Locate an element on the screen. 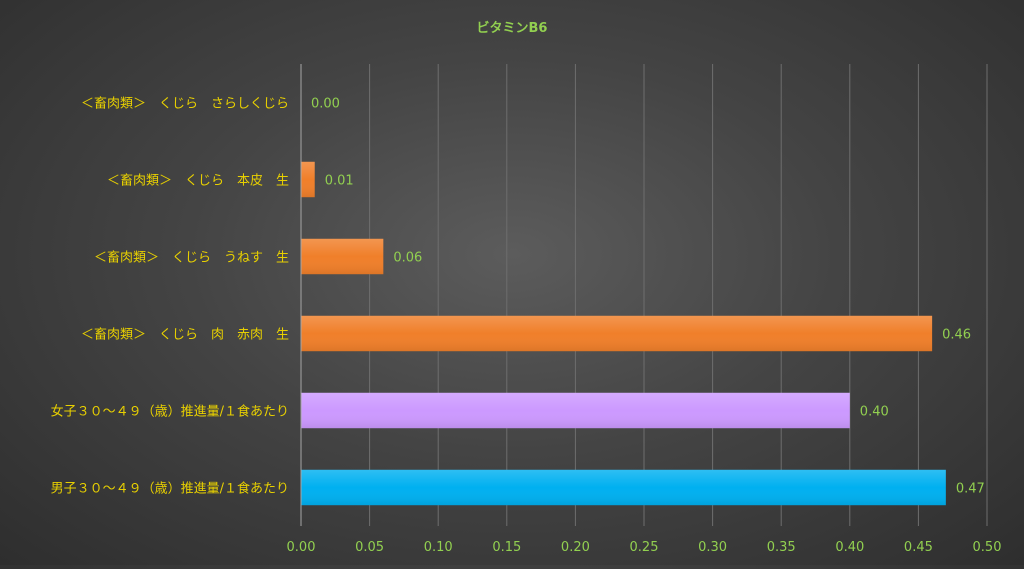  data-label: 0.01 is located at coordinates (339, 181).